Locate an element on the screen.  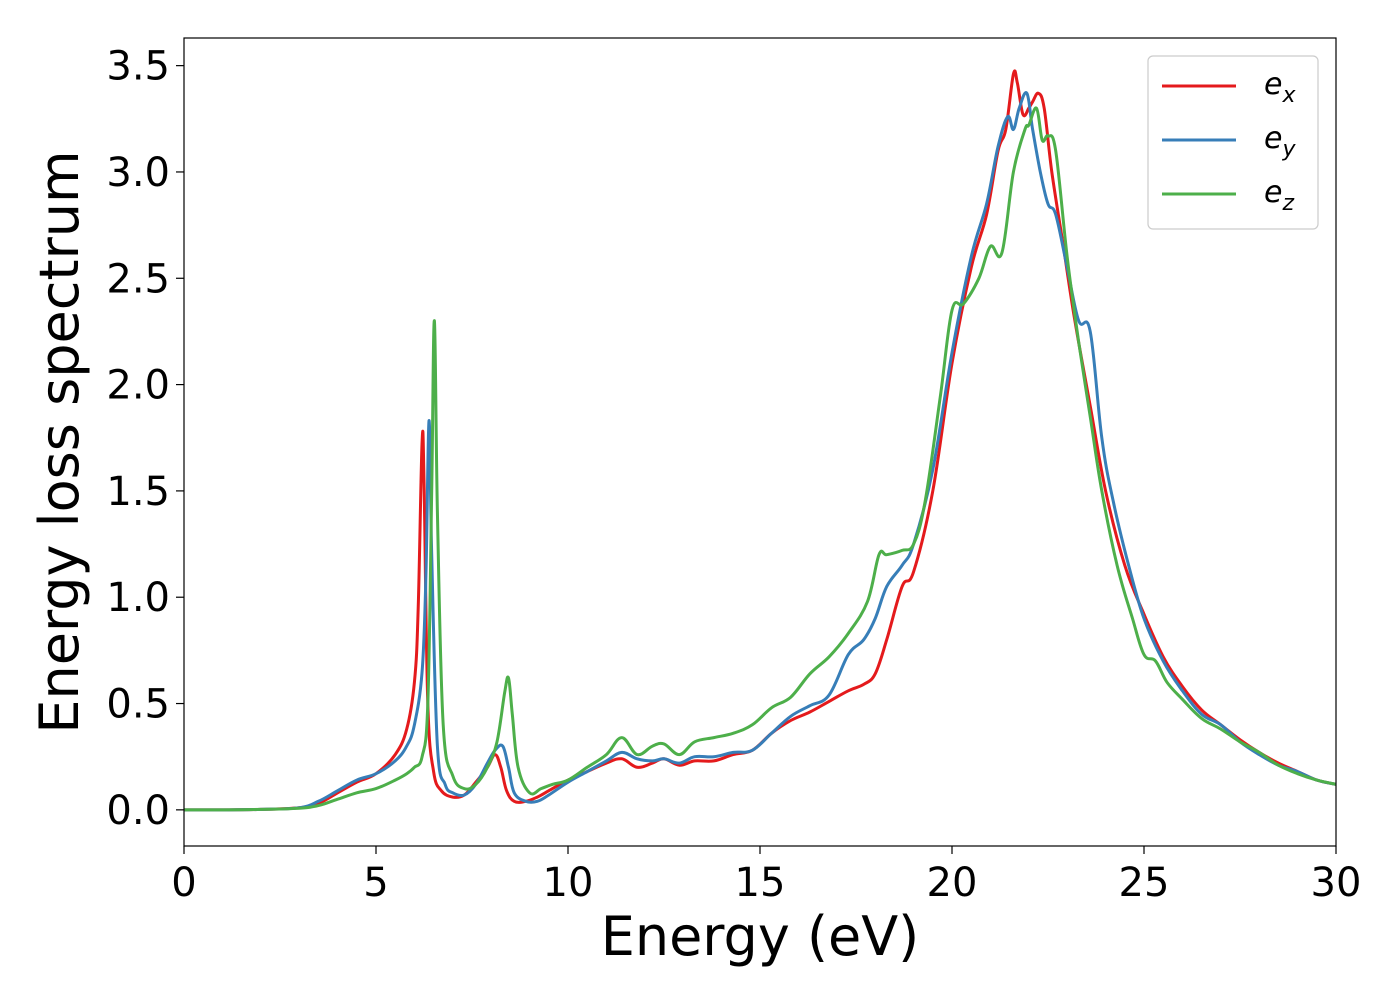
legend-label-x: ex is located at coordinates (1280, 87).